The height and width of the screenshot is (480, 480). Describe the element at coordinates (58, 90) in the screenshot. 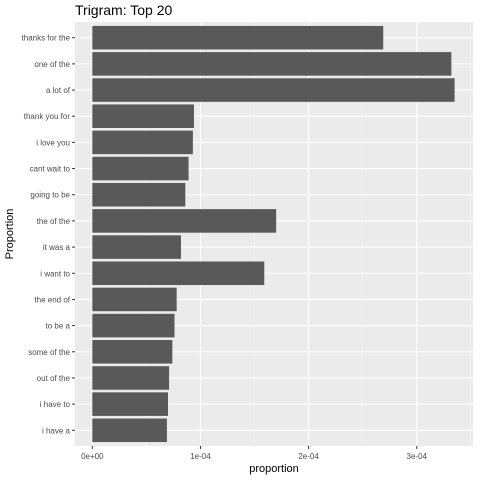

I see `y-tick-label: a lot of` at that location.